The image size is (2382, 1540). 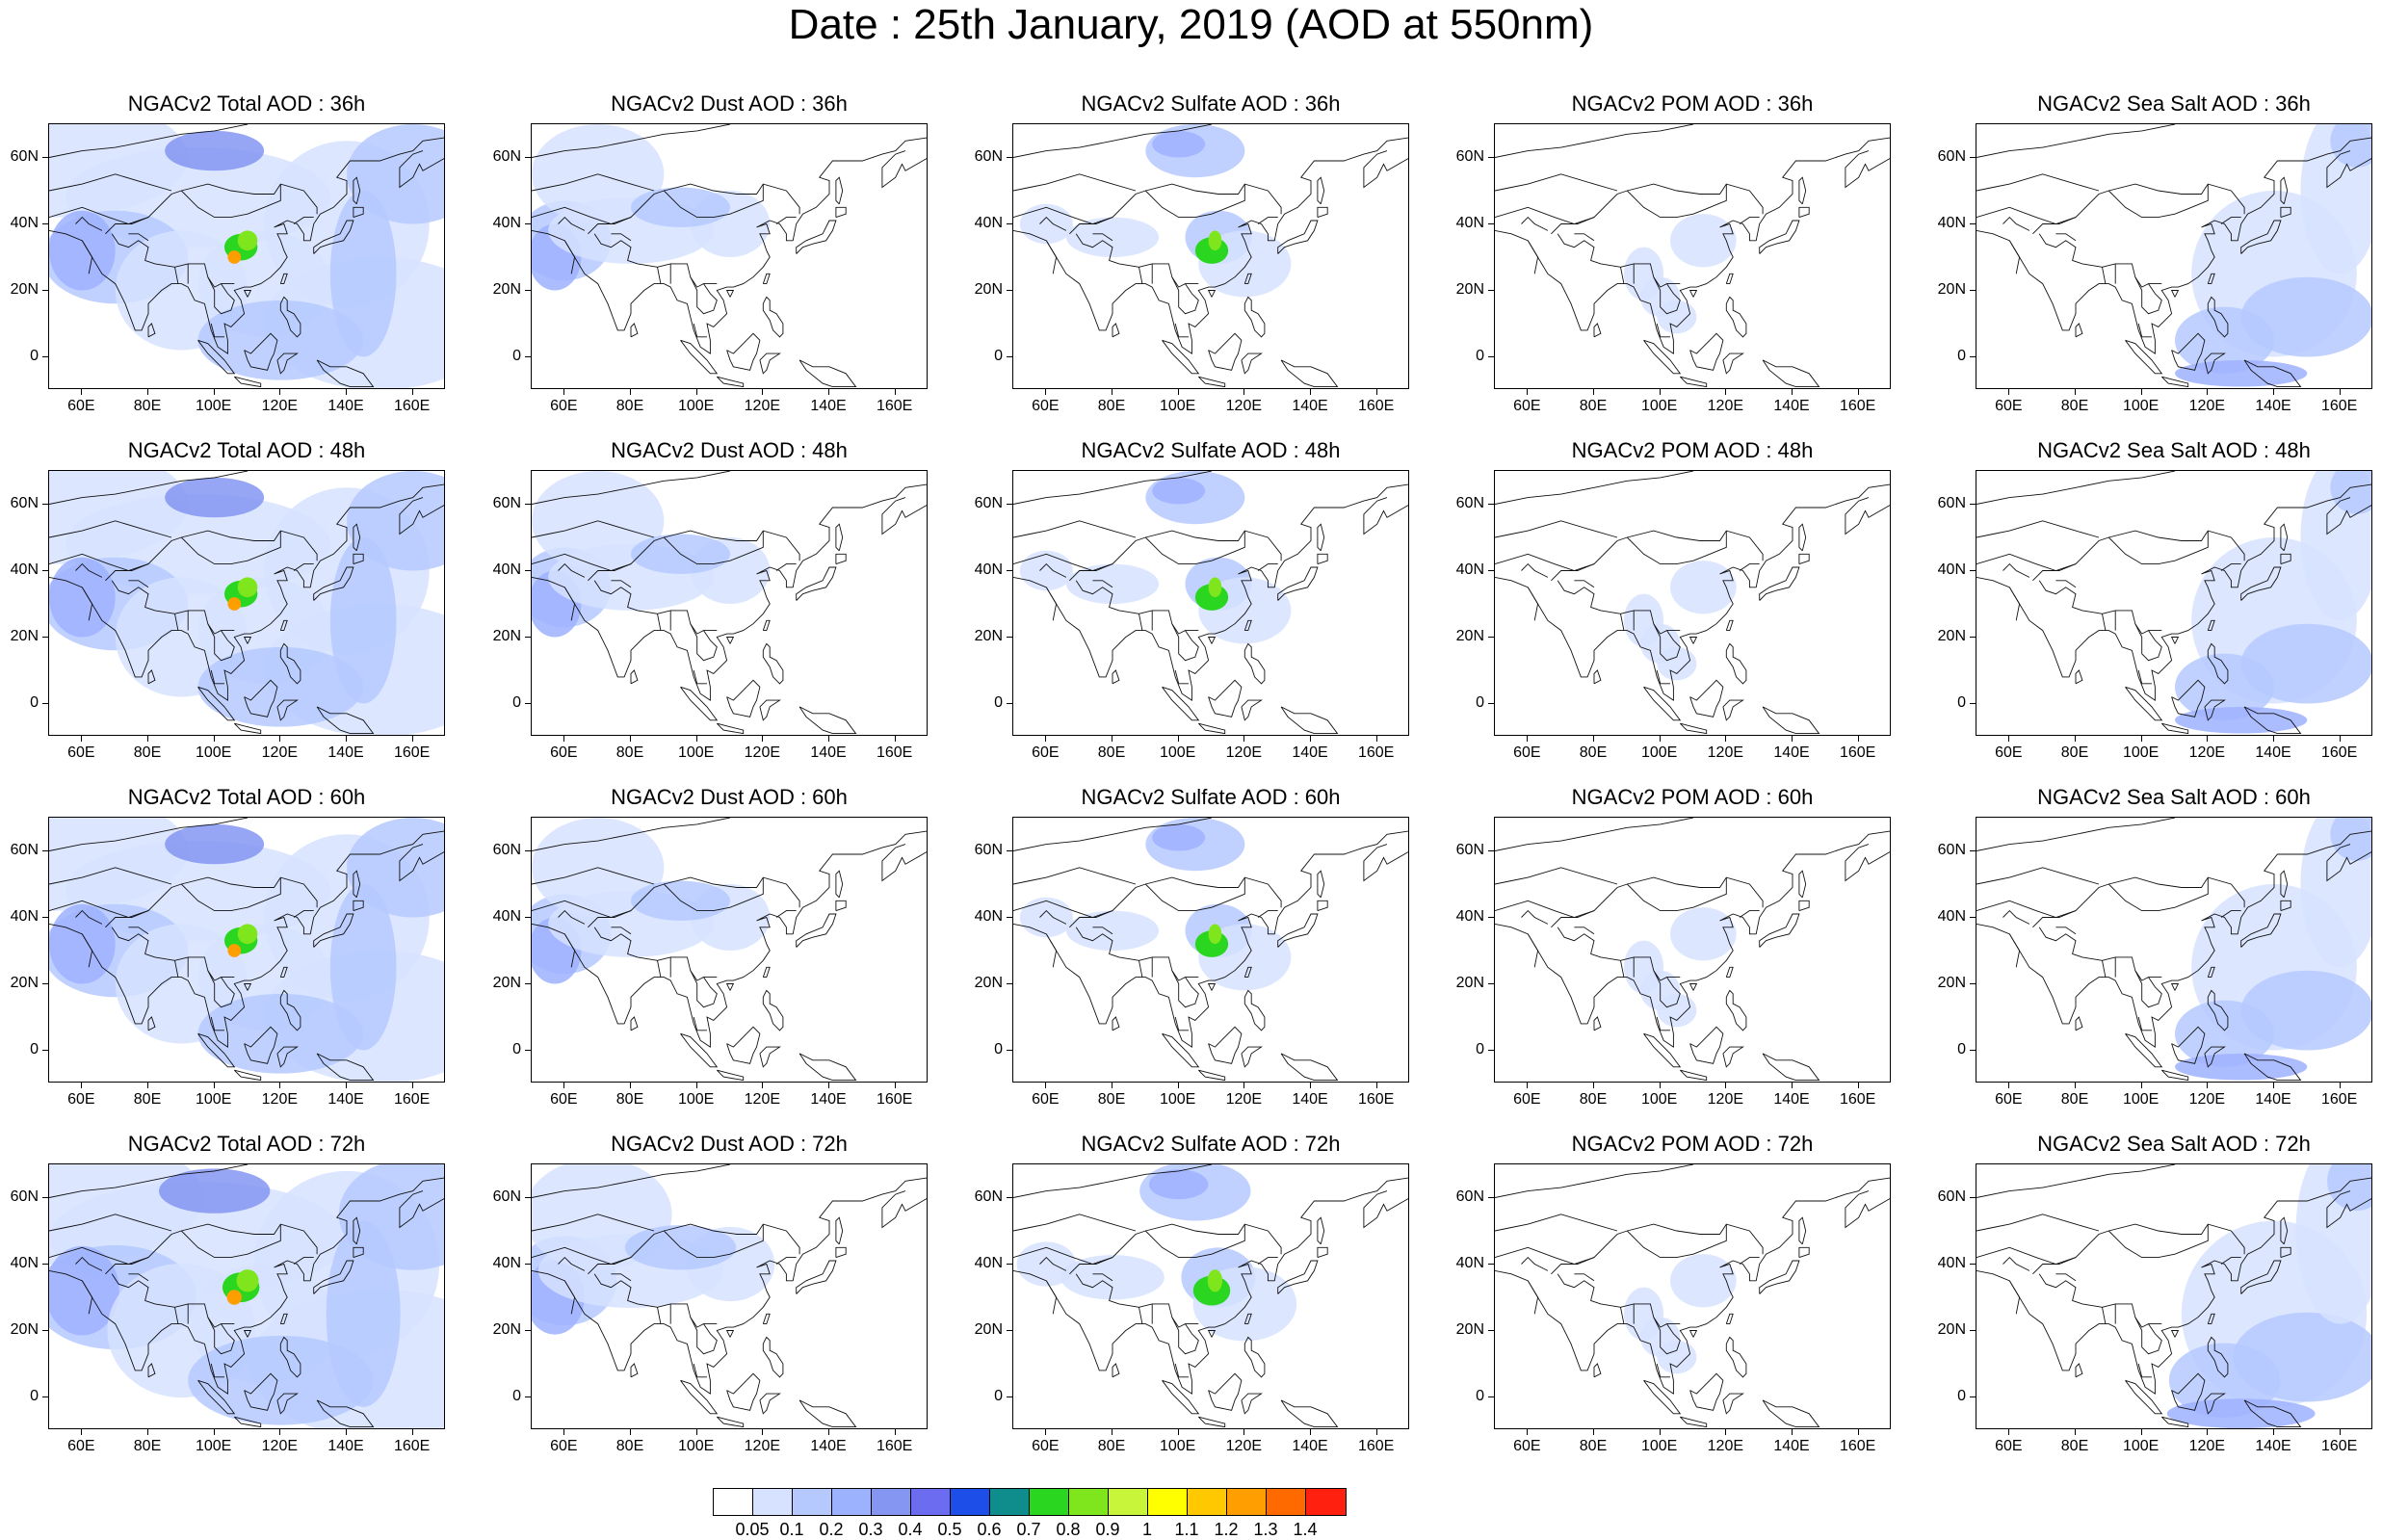 I want to click on colorbar-label: 0.3, so click(x=870, y=1529).